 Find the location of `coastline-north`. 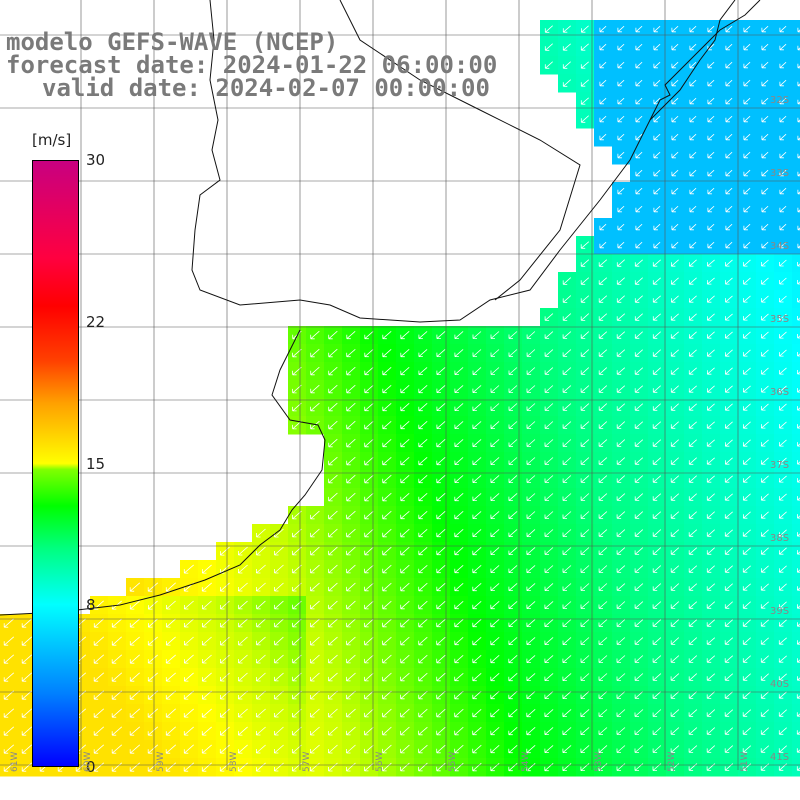

coastline-north is located at coordinates (705, 60).